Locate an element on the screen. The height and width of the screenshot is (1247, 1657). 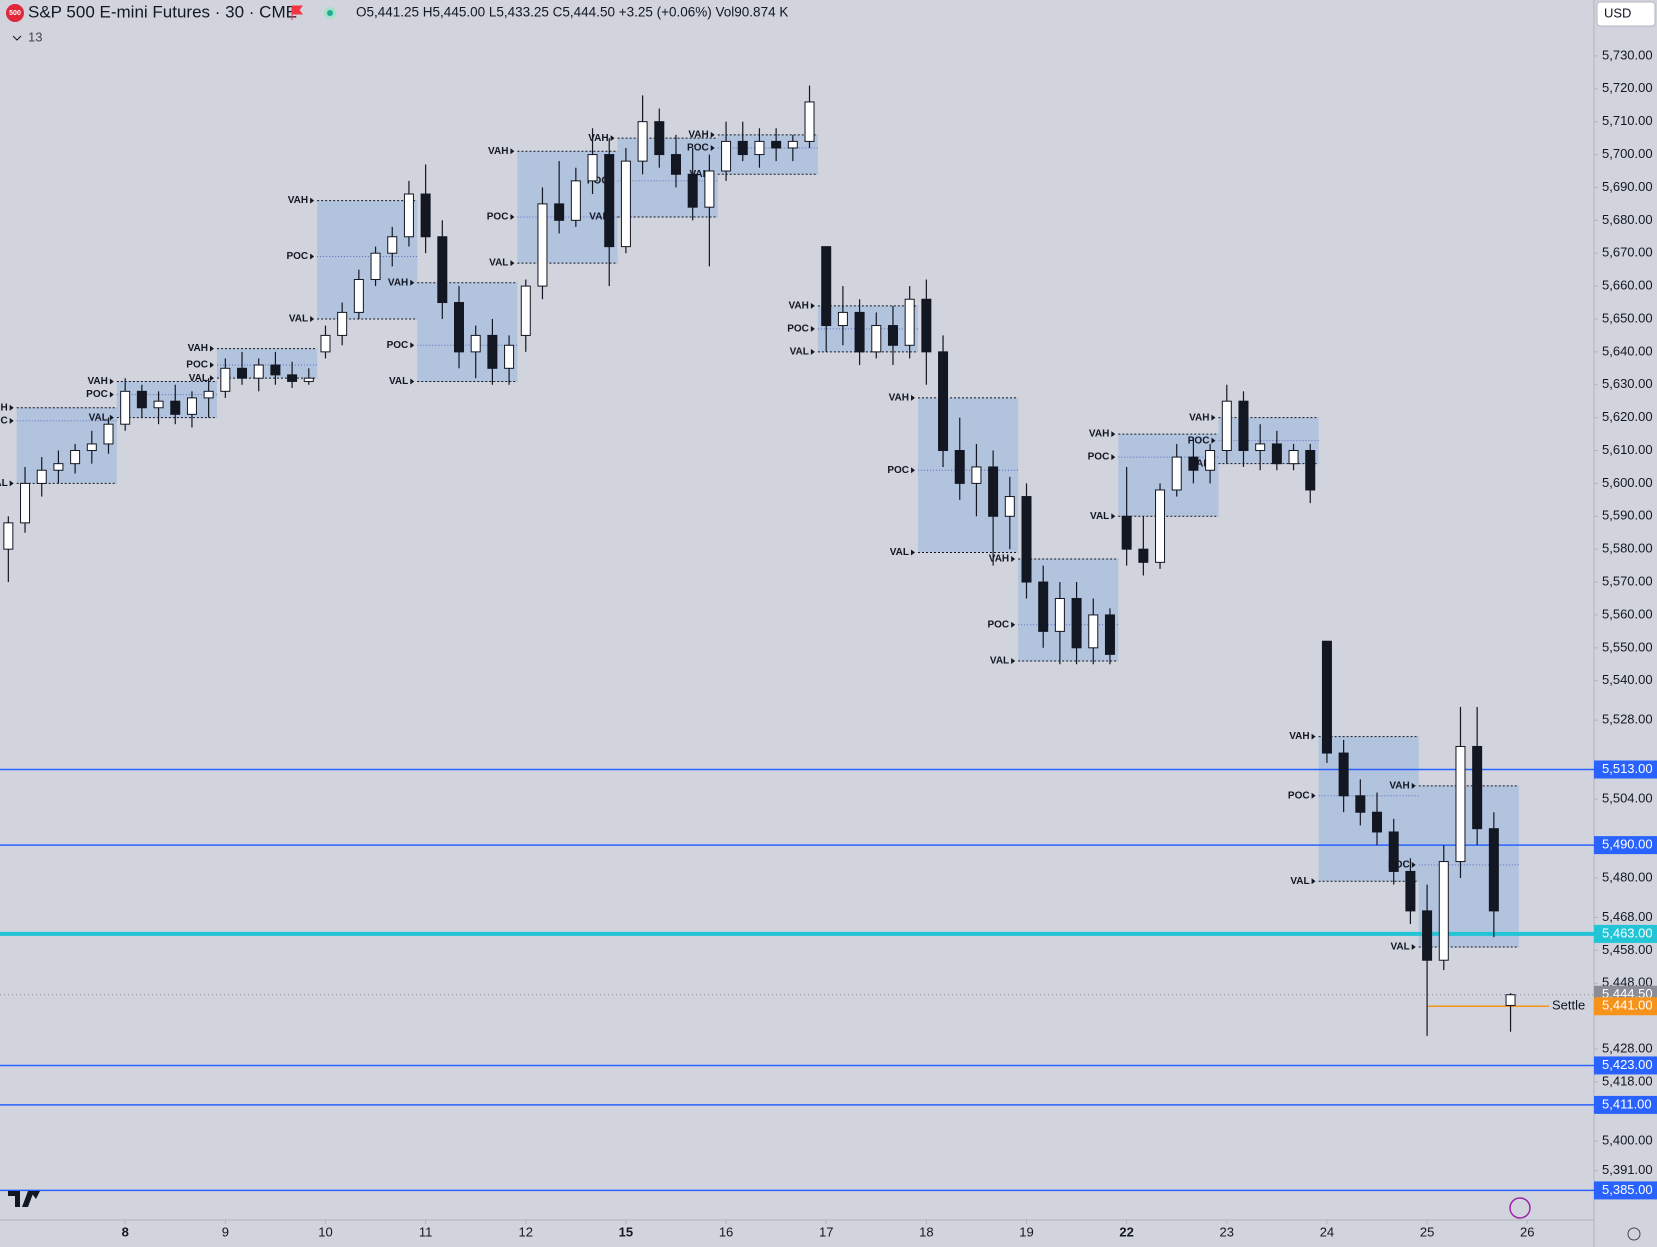
x-tick-label: 8 is located at coordinates (125, 1231).